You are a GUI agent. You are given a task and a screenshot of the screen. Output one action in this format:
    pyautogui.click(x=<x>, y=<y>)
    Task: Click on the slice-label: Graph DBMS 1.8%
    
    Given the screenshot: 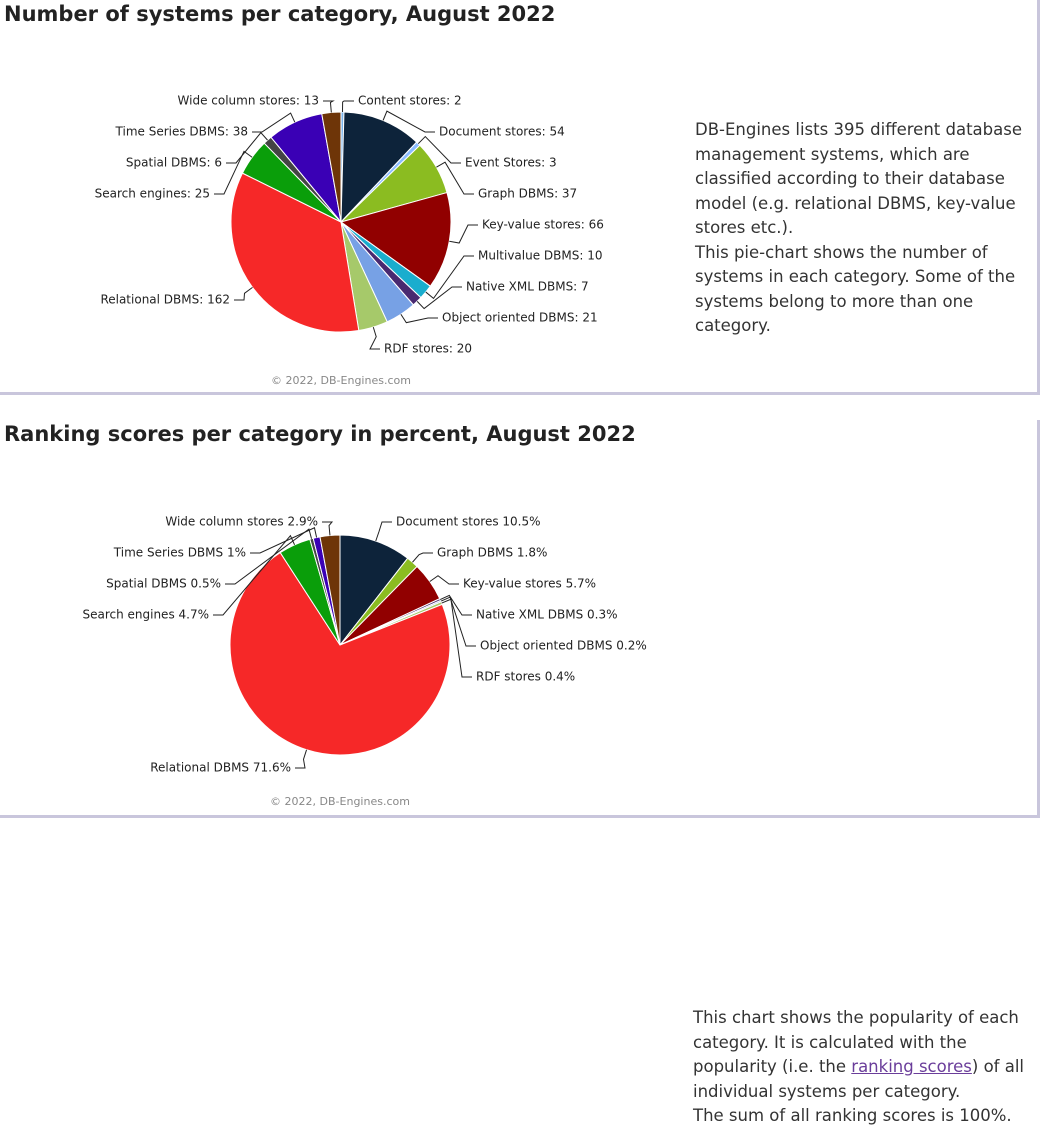 What is the action you would take?
    pyautogui.click(x=492, y=553)
    